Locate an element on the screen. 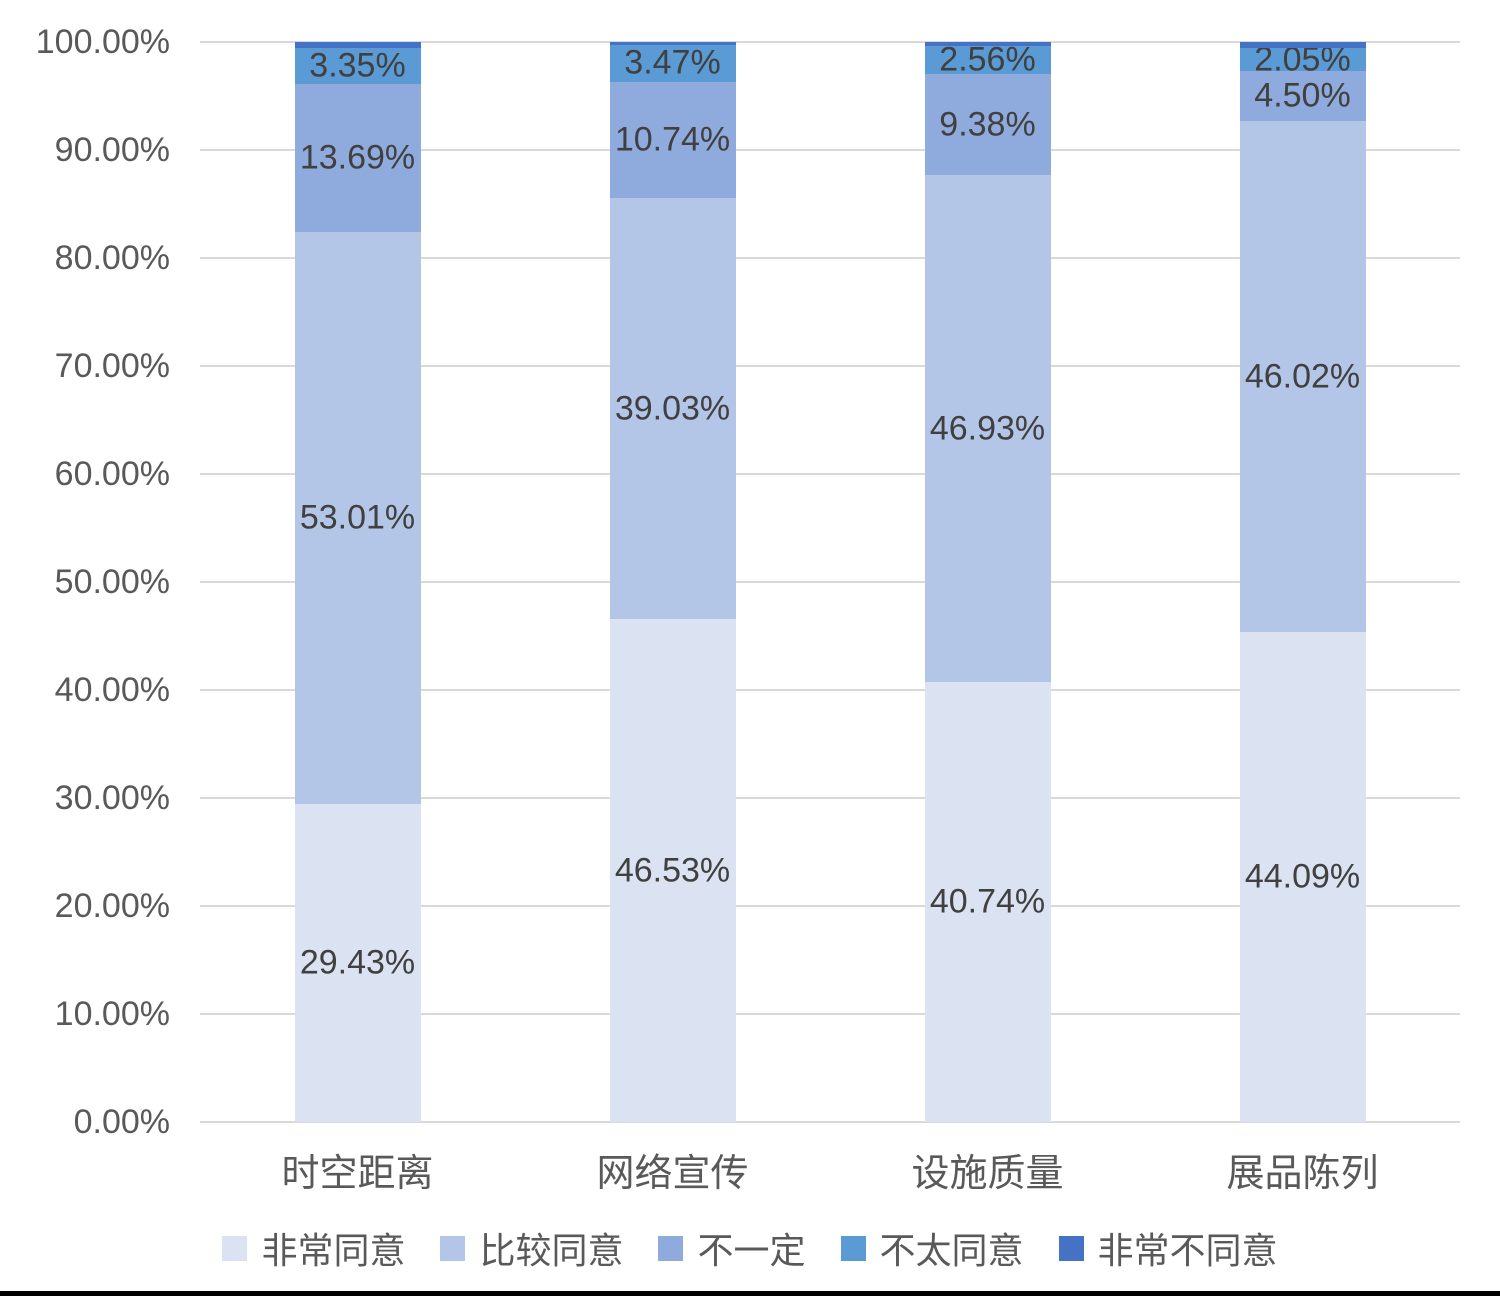 This screenshot has height=1300, width=1500. y-tick-label: 80.00% is located at coordinates (112, 258).